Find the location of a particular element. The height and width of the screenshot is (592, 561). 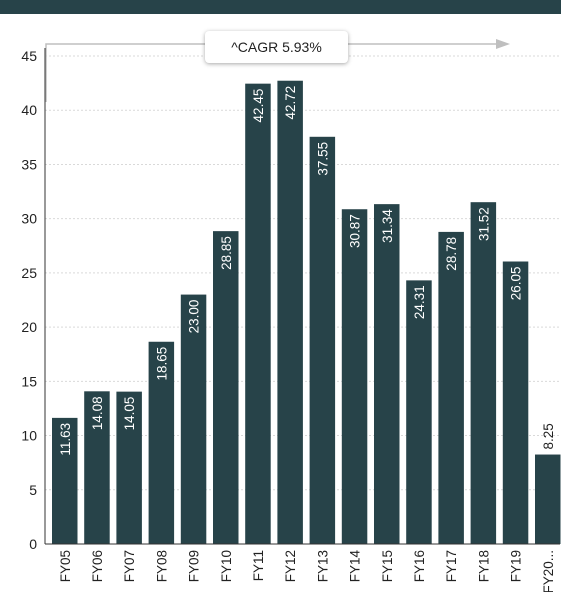

data-label: 31.52 is located at coordinates (483, 224).